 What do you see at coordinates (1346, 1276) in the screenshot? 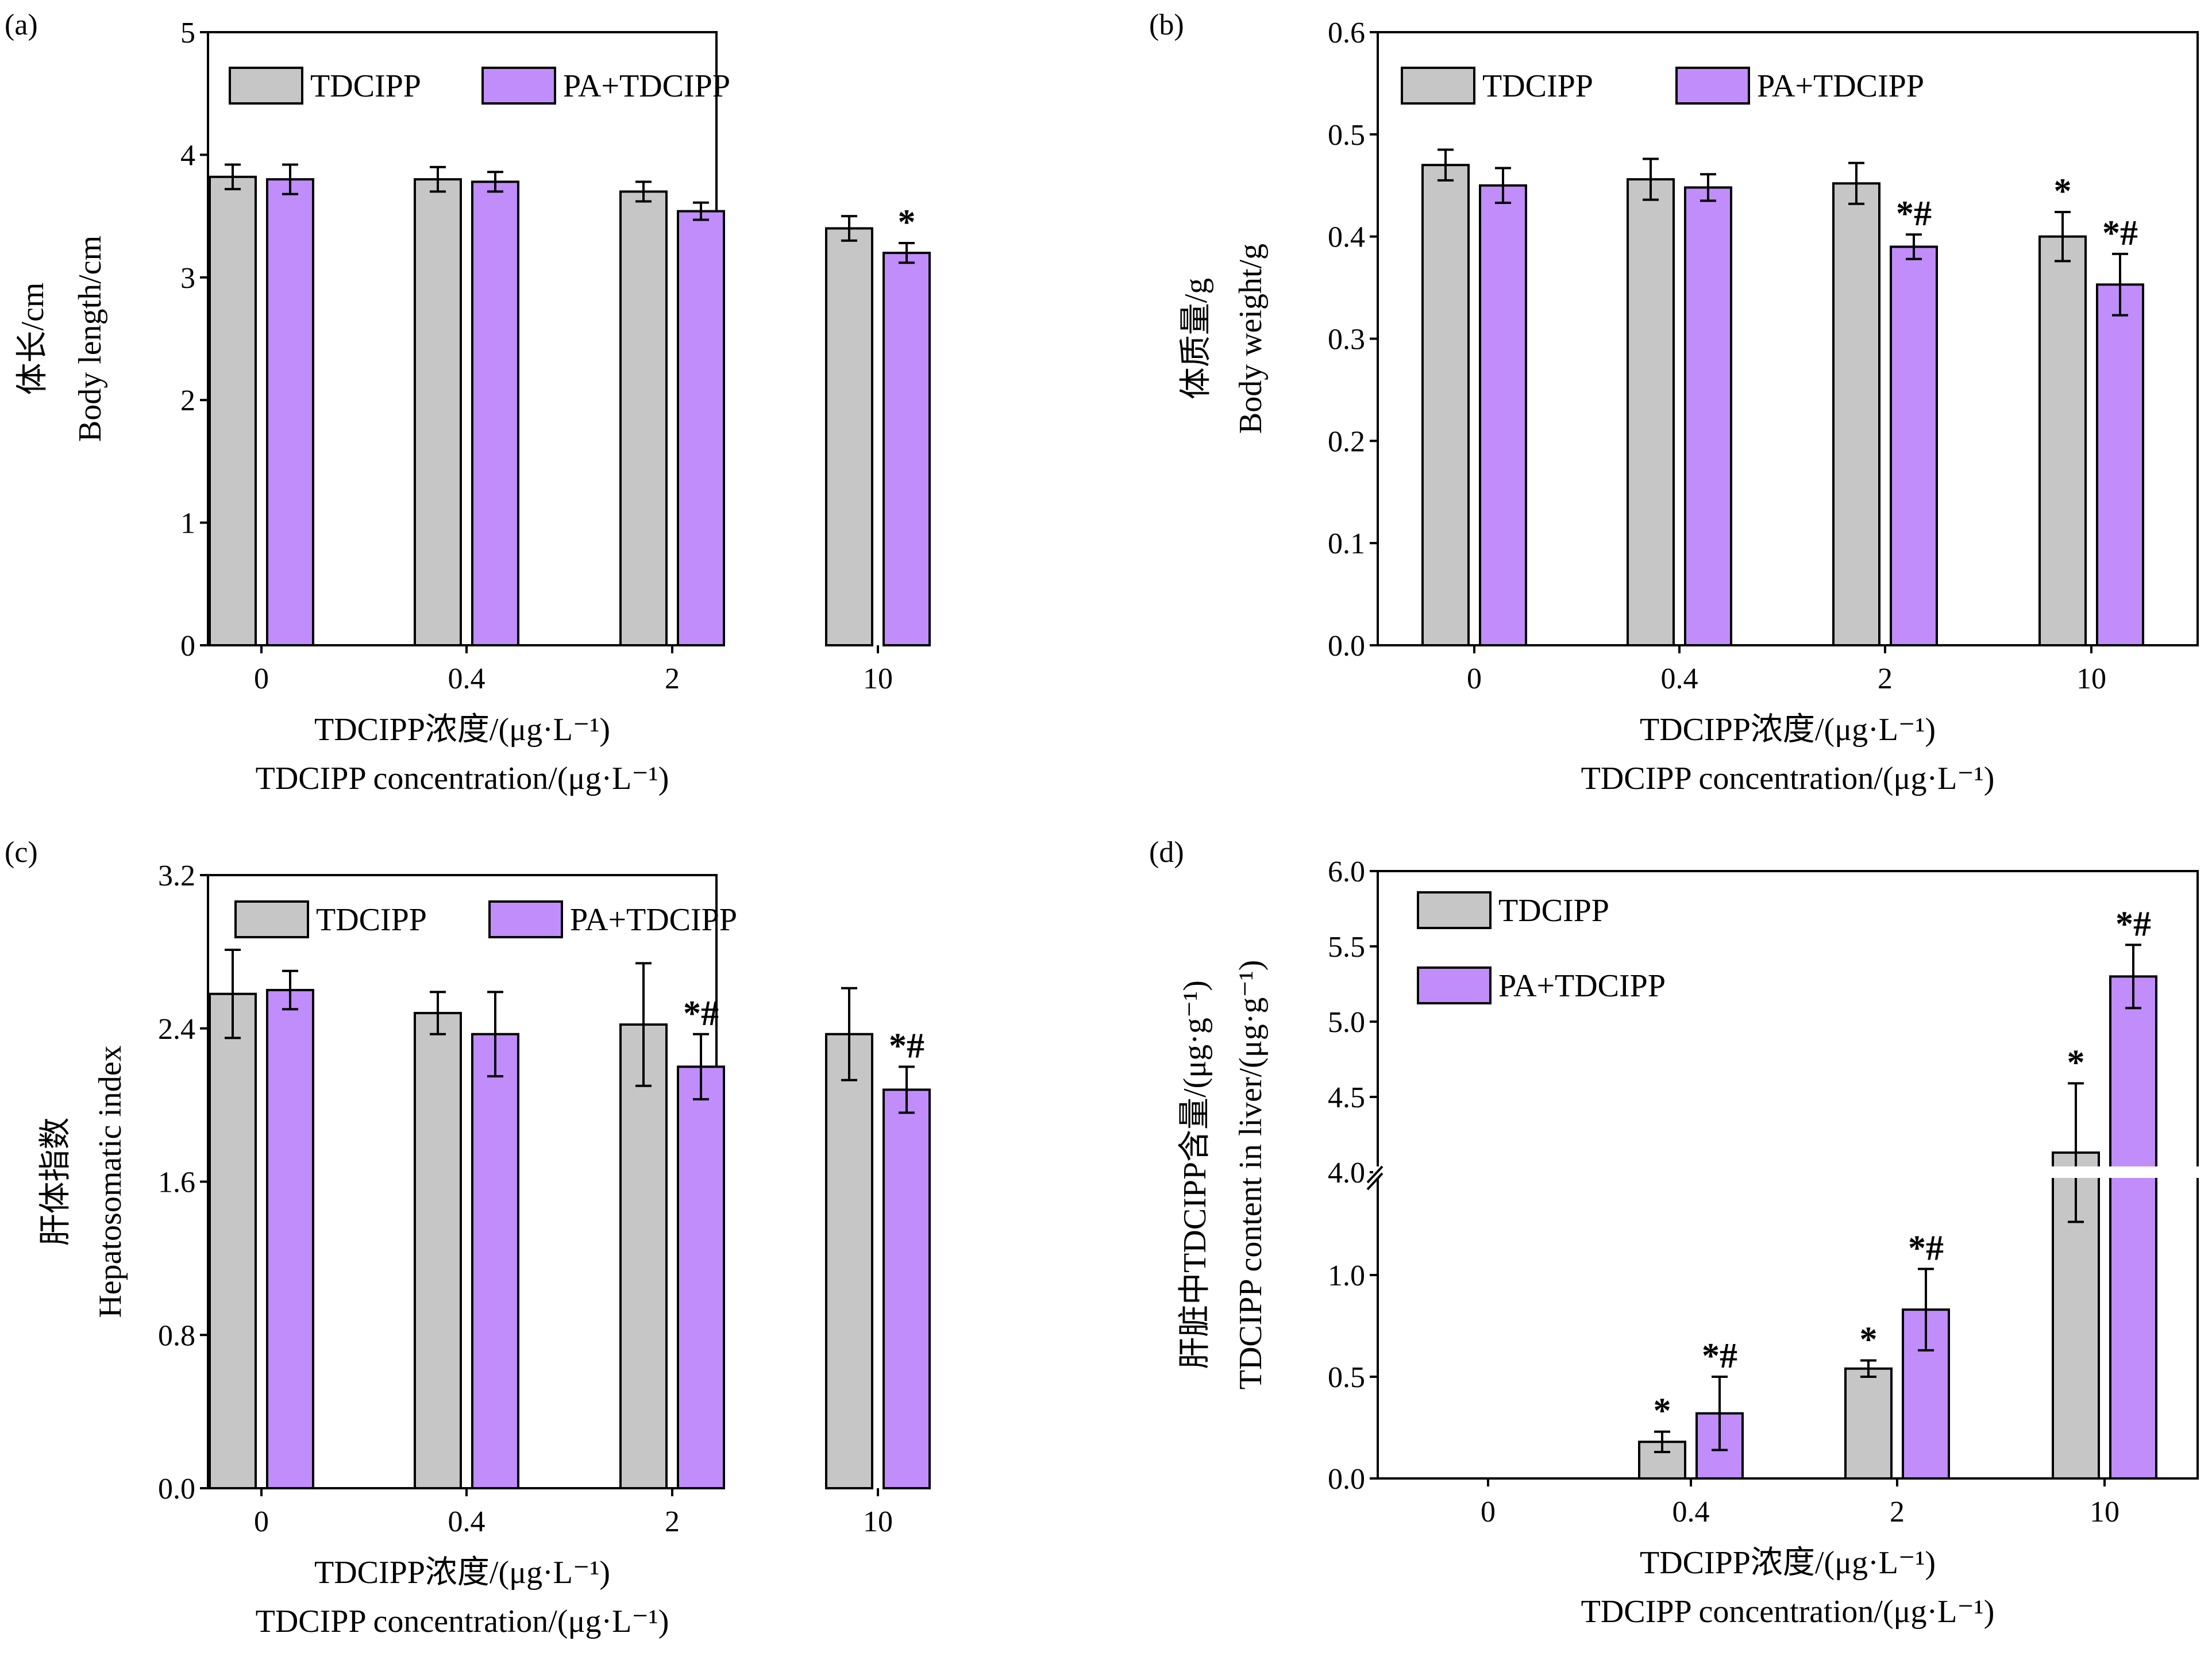
I see `y-tick-label: 1.0` at bounding box center [1346, 1276].